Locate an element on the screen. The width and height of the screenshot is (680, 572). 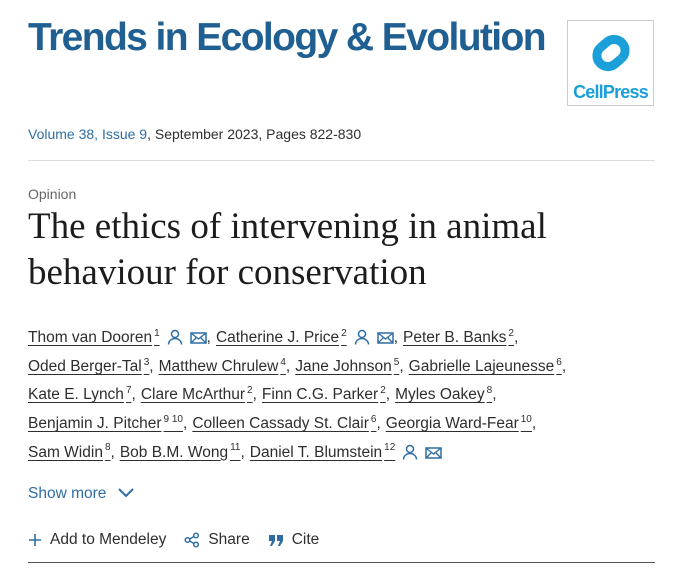
action-label: Cite is located at coordinates (305, 539).